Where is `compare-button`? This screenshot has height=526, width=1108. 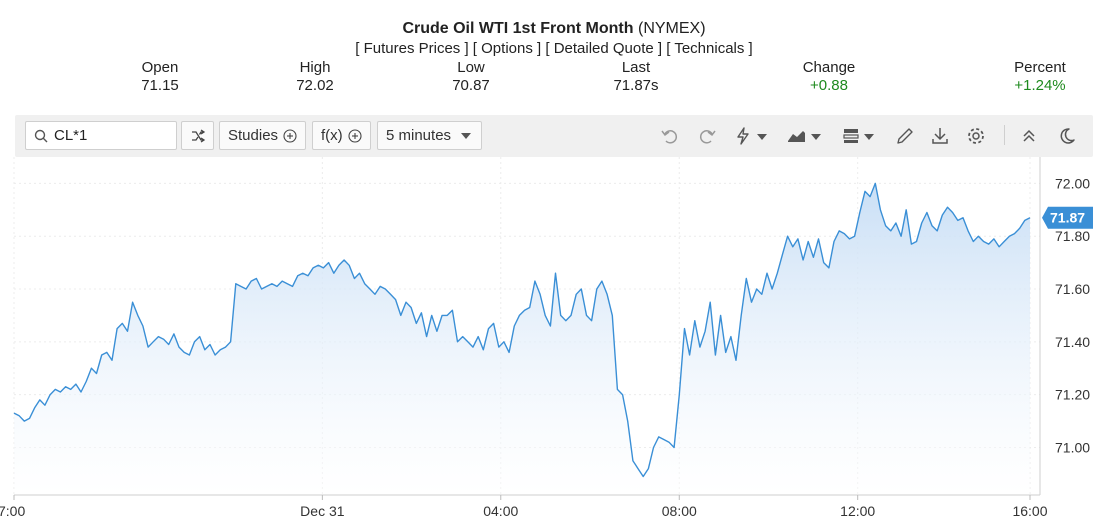 compare-button is located at coordinates (197, 135).